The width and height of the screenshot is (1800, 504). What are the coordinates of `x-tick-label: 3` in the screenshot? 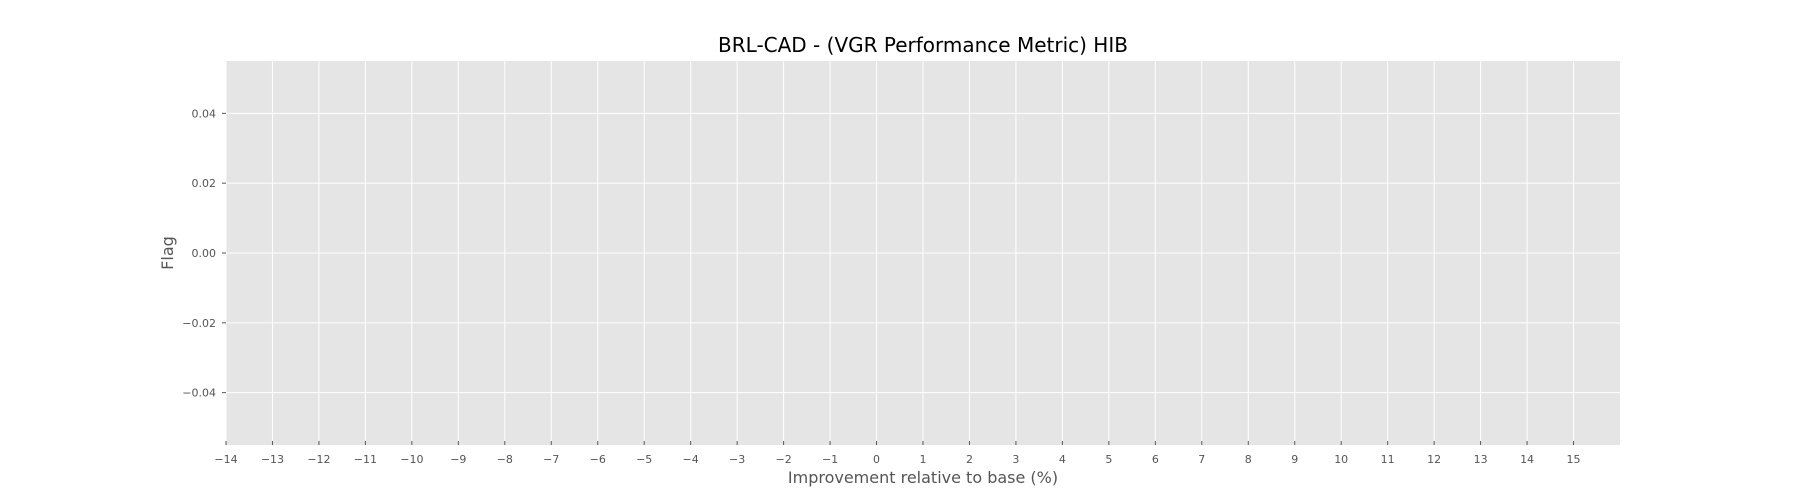 It's located at (1015, 459).